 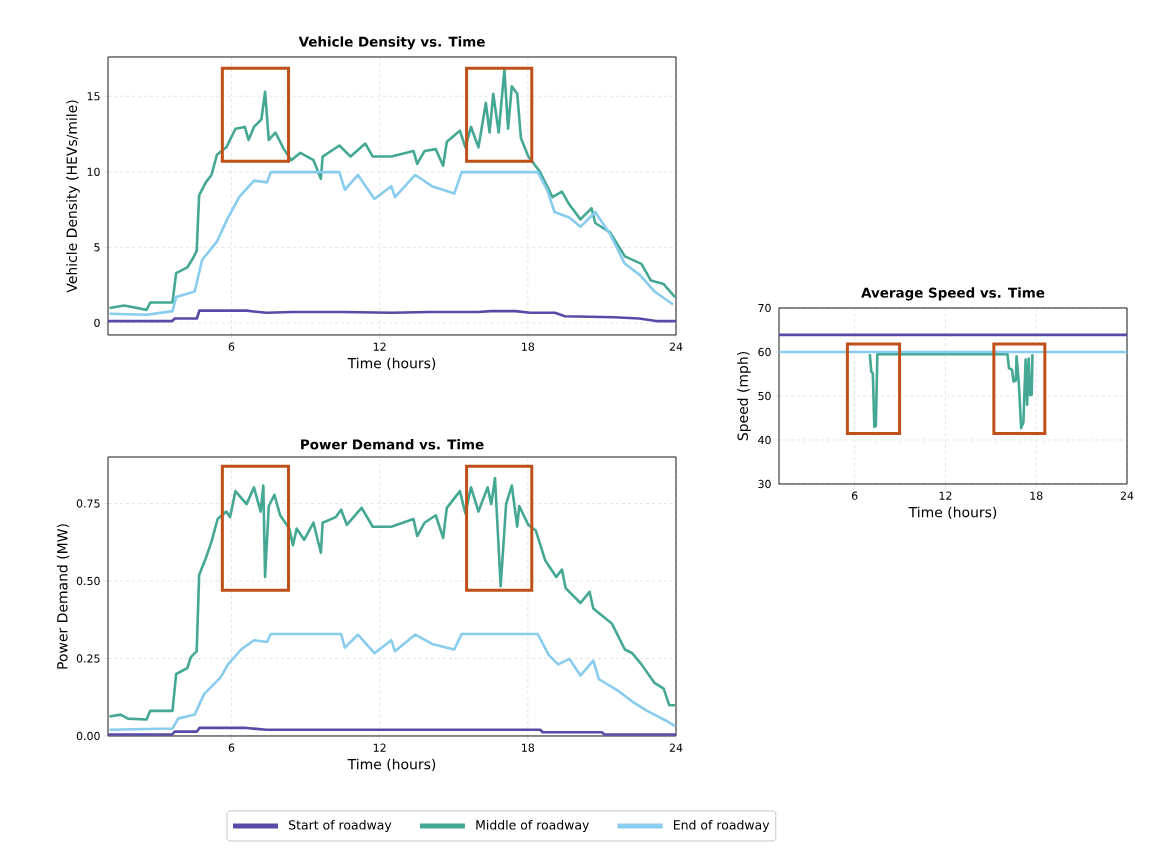 What do you see at coordinates (88, 581) in the screenshot?
I see `y-tick-label: 0.50` at bounding box center [88, 581].